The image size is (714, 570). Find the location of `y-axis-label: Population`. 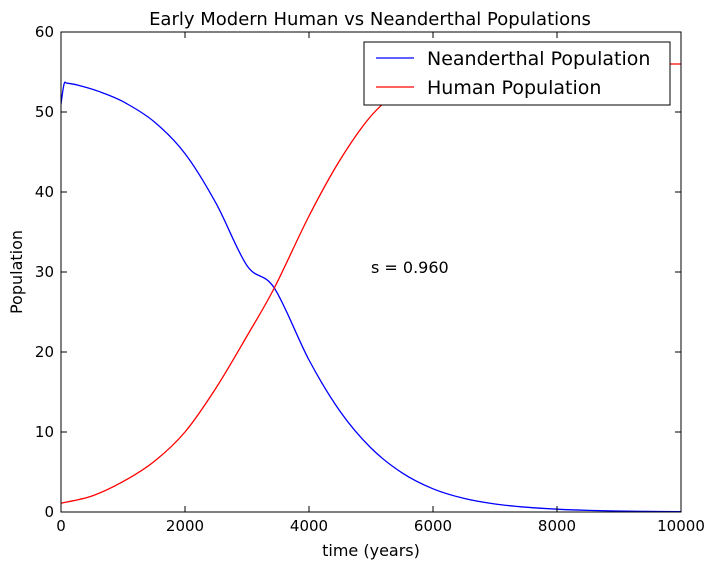

y-axis-label: Population is located at coordinates (16, 272).